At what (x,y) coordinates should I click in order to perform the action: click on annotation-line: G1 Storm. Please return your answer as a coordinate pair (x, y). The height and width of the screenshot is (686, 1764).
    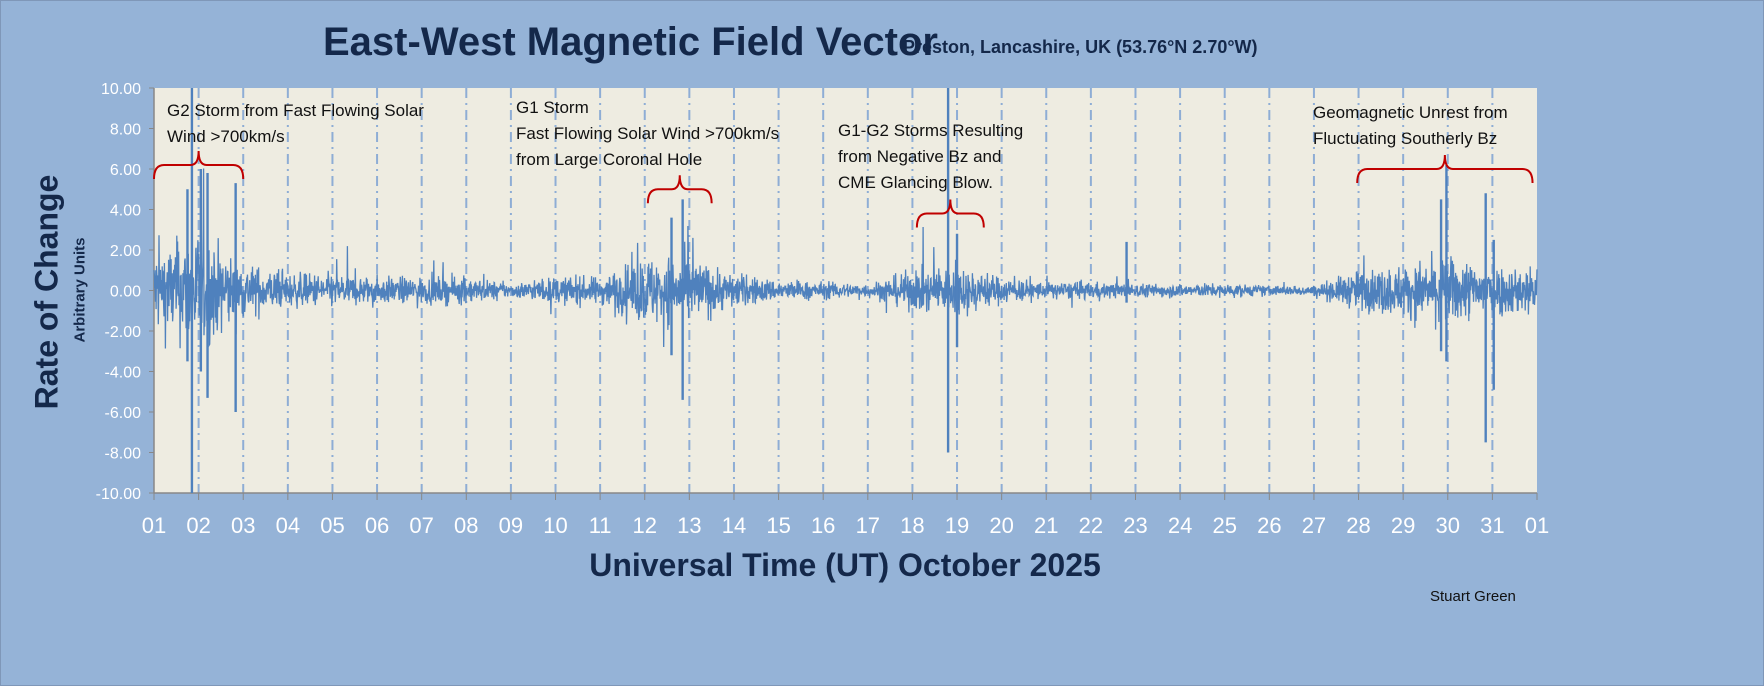
    Looking at the image, I should click on (552, 107).